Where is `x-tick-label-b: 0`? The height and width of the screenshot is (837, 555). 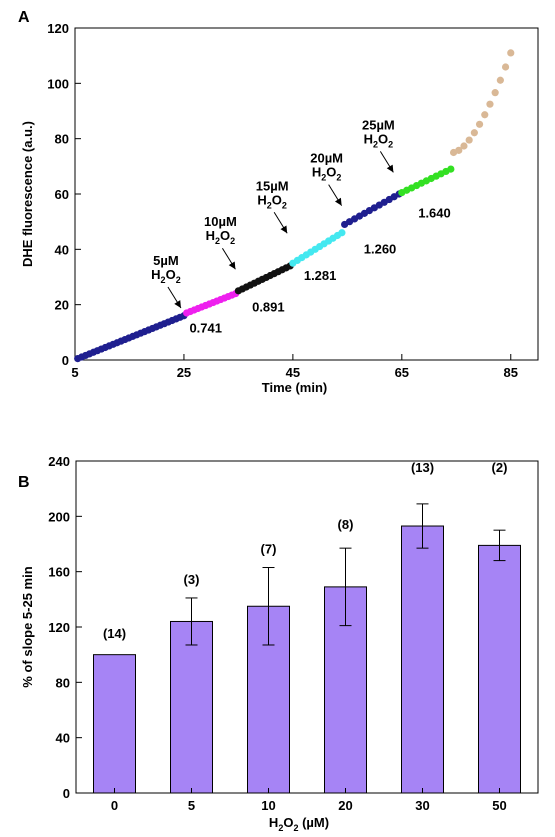
x-tick-label-b: 0 is located at coordinates (114, 805).